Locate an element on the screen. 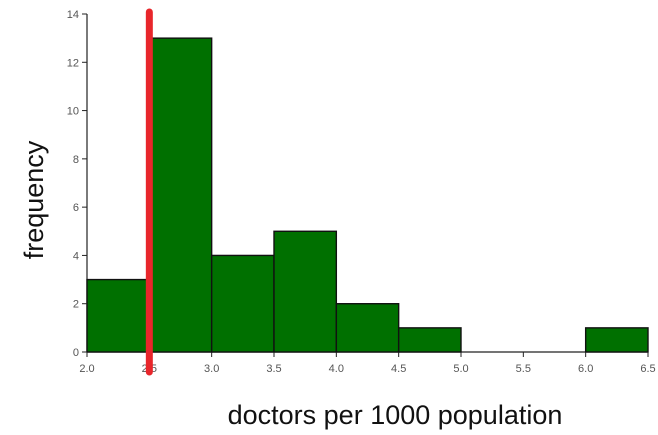 The height and width of the screenshot is (435, 658). y-tick-label-5: 10 is located at coordinates (73, 112).